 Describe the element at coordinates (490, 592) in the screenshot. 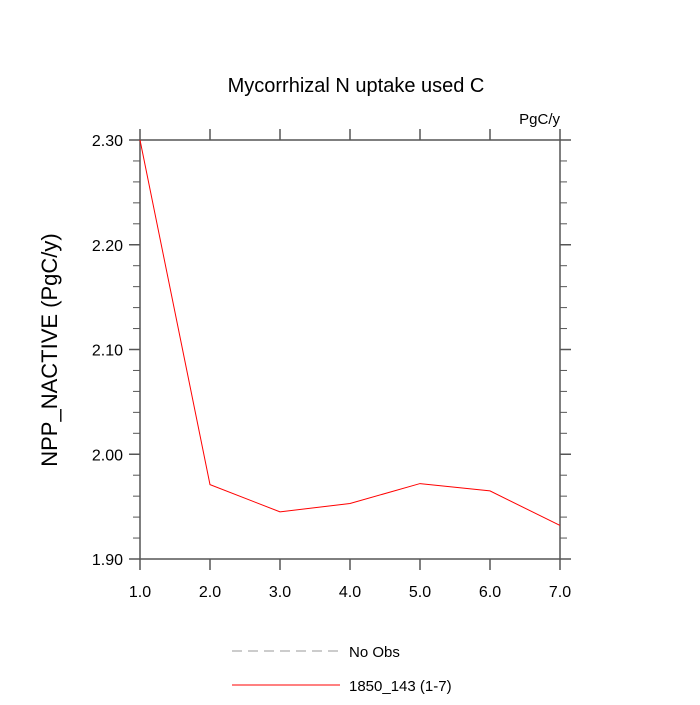

I see `x-tick-label: 6.0` at that location.